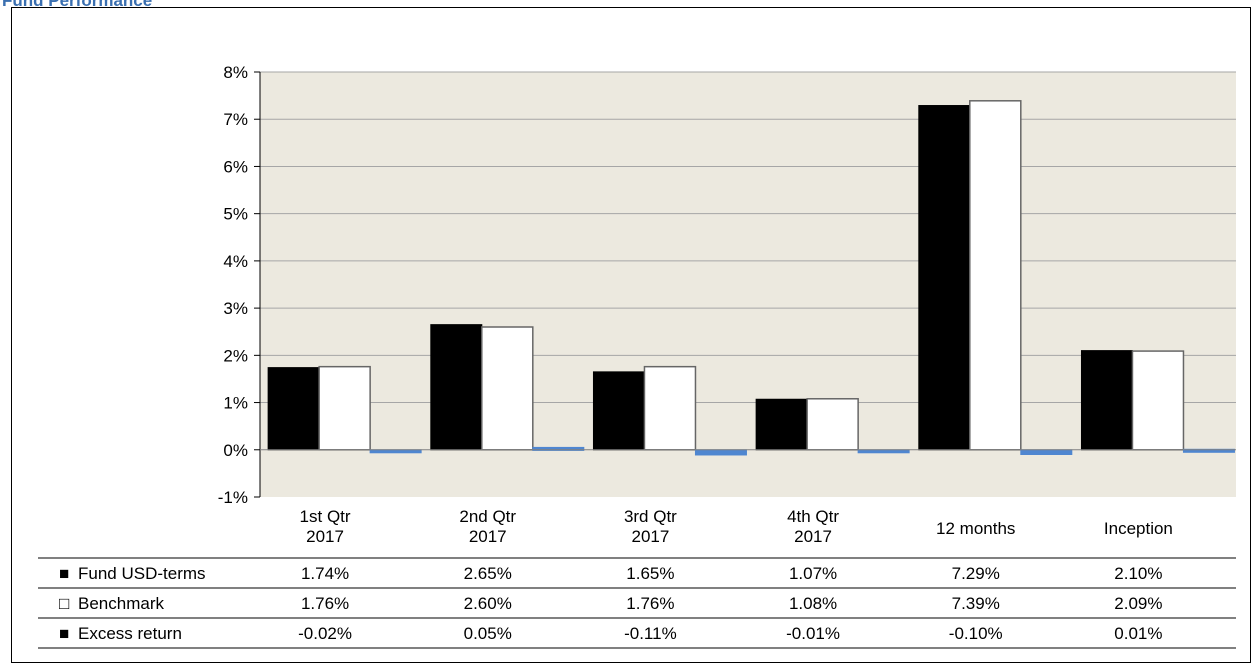 This screenshot has height=665, width=1253. Describe the element at coordinates (487, 526) in the screenshot. I see `category-label: 2nd Qtr 2017` at that location.